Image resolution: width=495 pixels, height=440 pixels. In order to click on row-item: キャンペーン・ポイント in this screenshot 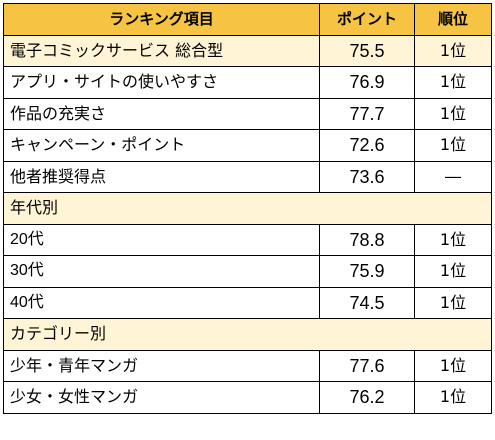, I will do `click(161, 145)`.